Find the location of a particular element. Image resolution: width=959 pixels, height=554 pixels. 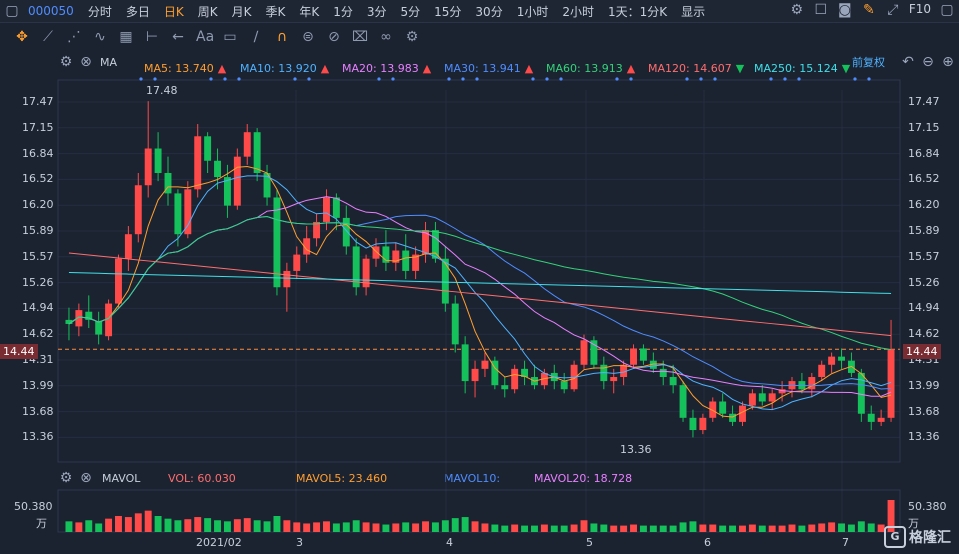

price-tick: 14.94 is located at coordinates (924, 308).